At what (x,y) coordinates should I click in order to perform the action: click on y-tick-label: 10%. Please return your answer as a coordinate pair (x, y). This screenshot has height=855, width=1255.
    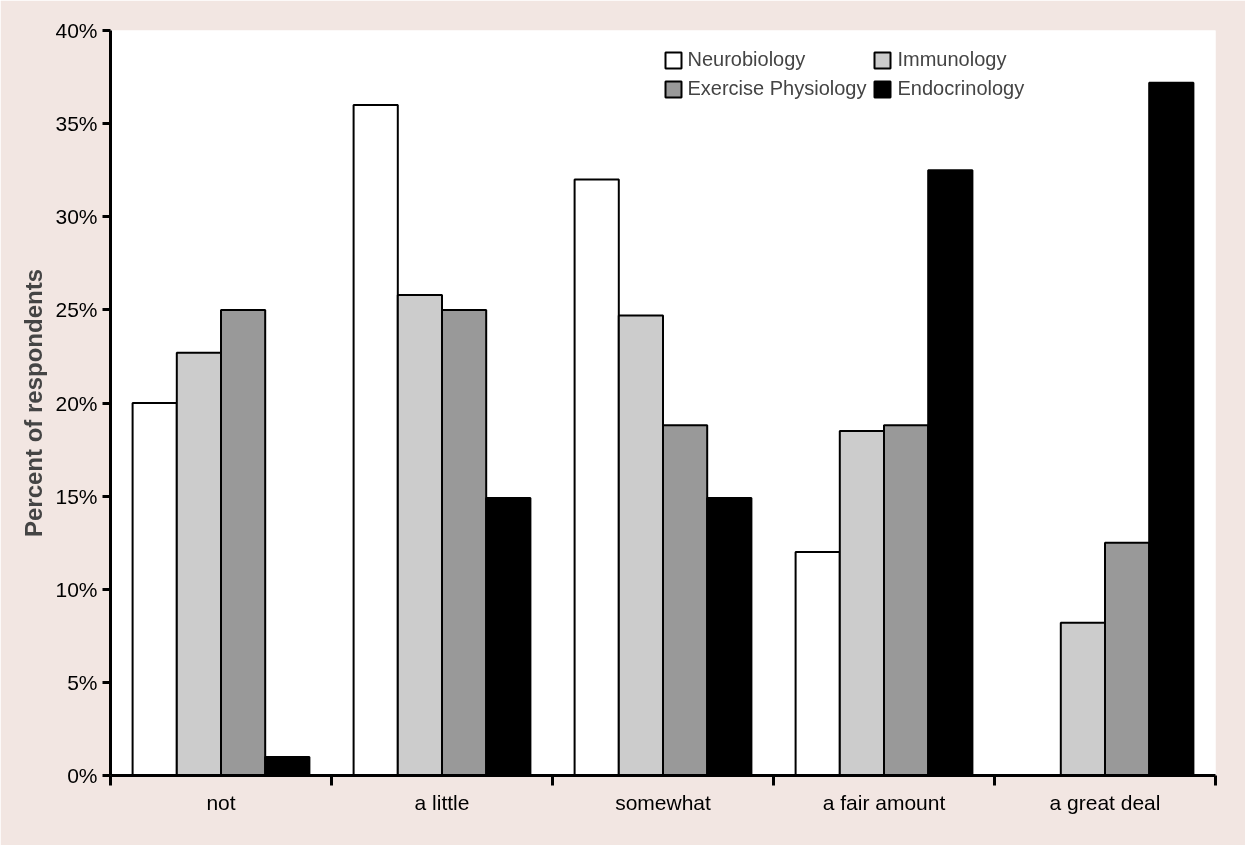
    Looking at the image, I should click on (76, 589).